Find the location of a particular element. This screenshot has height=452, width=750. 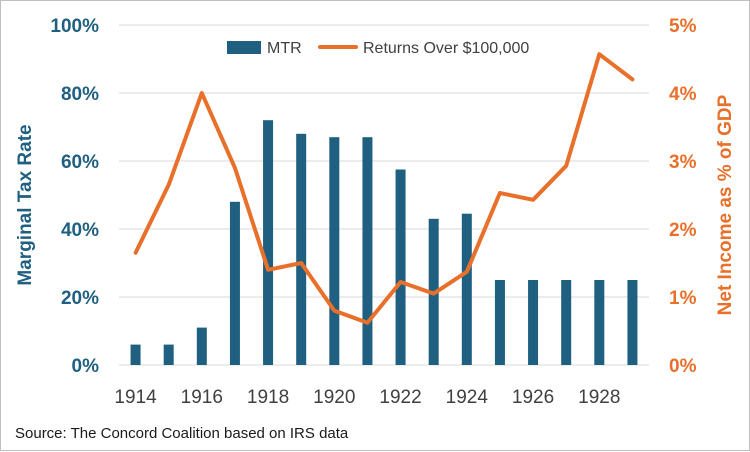

y-tick-label-right: 1% is located at coordinates (683, 298).